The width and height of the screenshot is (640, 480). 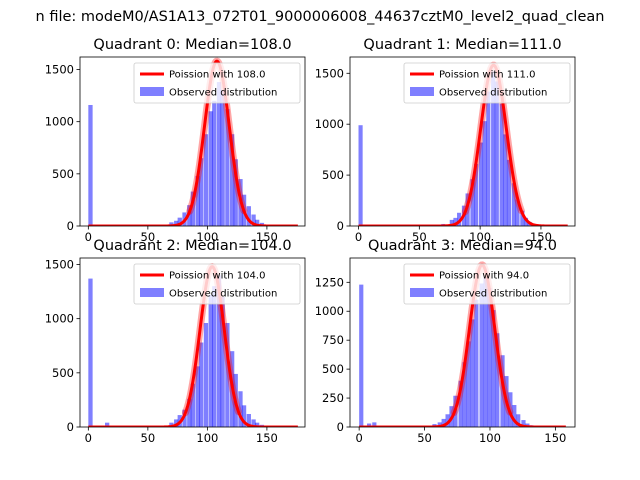 I want to click on legend: Poission with 104.0 Observed distribution, so click(x=217, y=284).